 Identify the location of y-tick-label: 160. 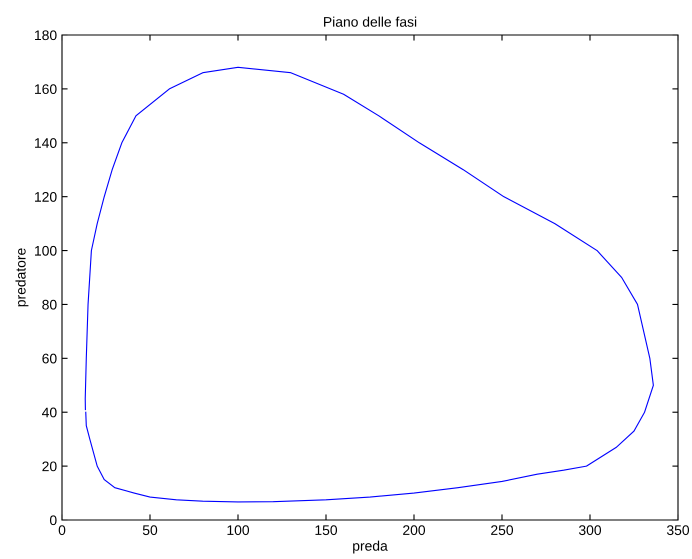
(46, 89).